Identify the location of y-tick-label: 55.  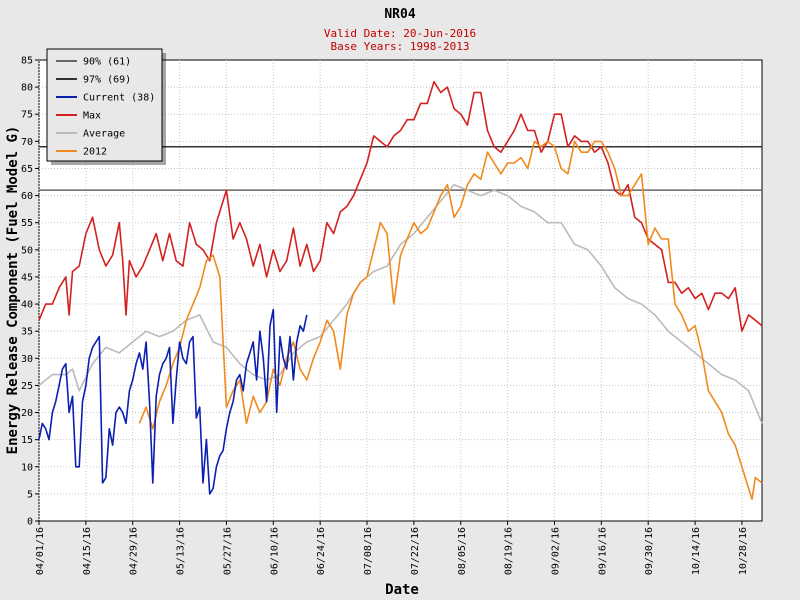
(27, 223).